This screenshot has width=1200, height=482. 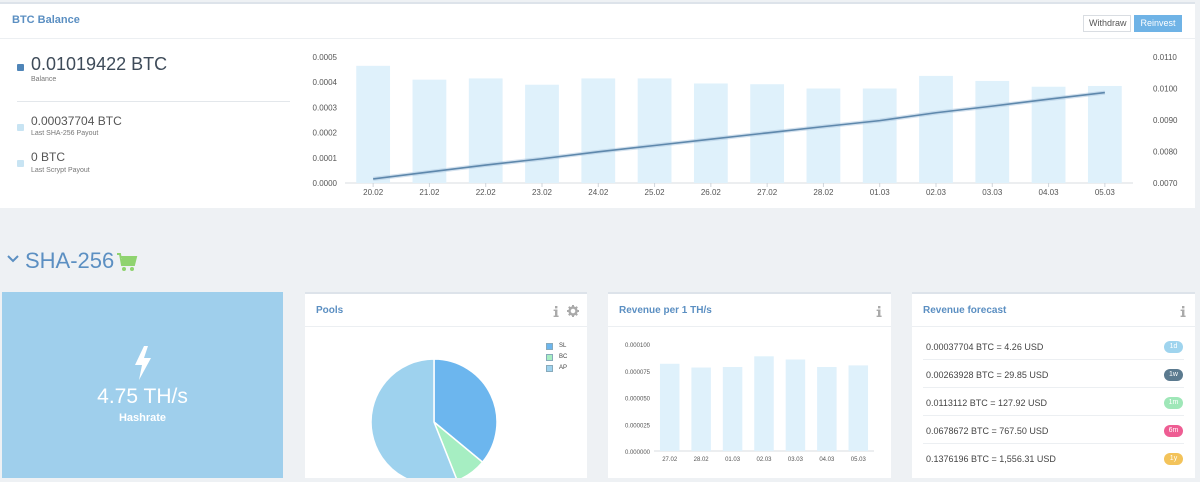 What do you see at coordinates (1107, 23) in the screenshot?
I see `withdraw-button: Withdraw` at bounding box center [1107, 23].